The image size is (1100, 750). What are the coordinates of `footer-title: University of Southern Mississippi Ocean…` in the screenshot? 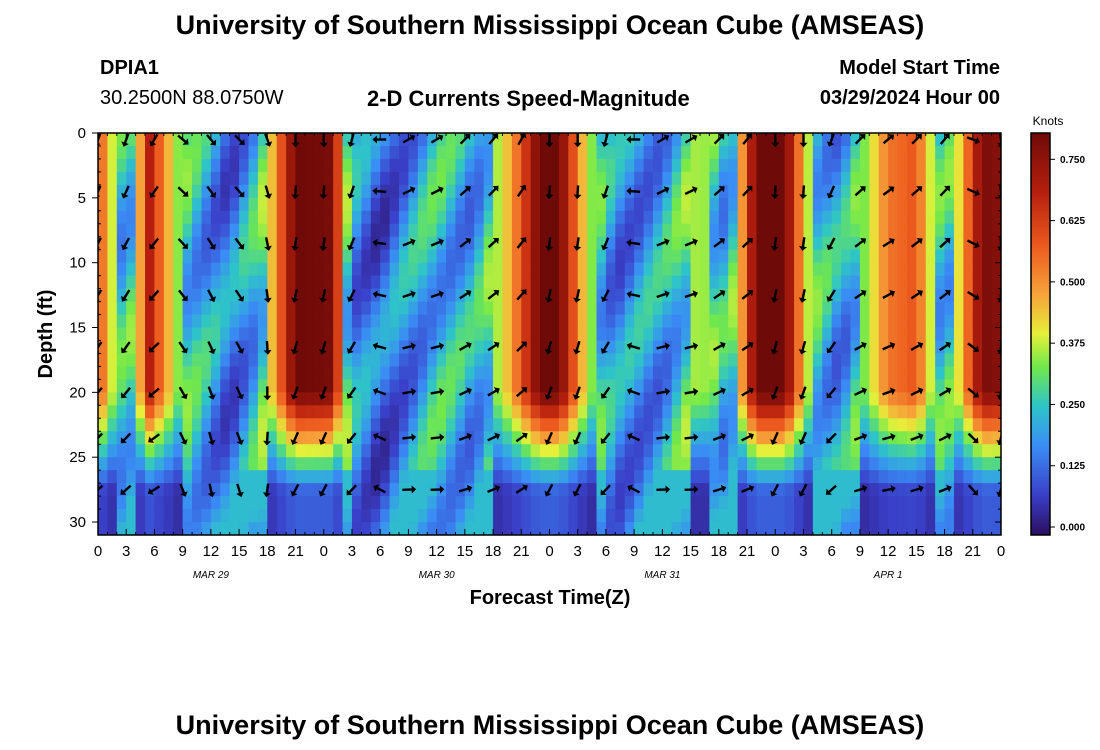 It's located at (550, 725).